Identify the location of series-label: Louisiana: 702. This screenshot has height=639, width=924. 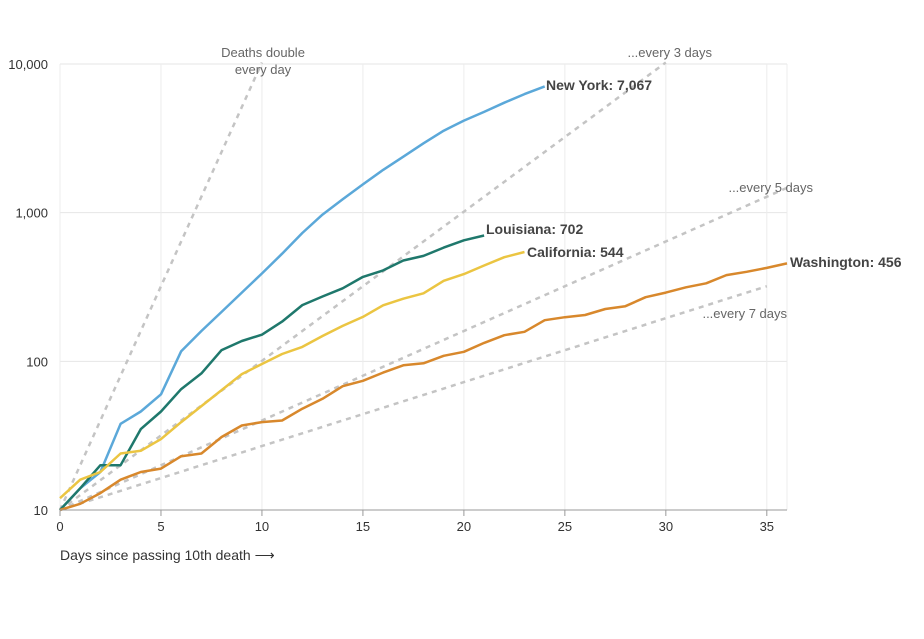
(534, 229).